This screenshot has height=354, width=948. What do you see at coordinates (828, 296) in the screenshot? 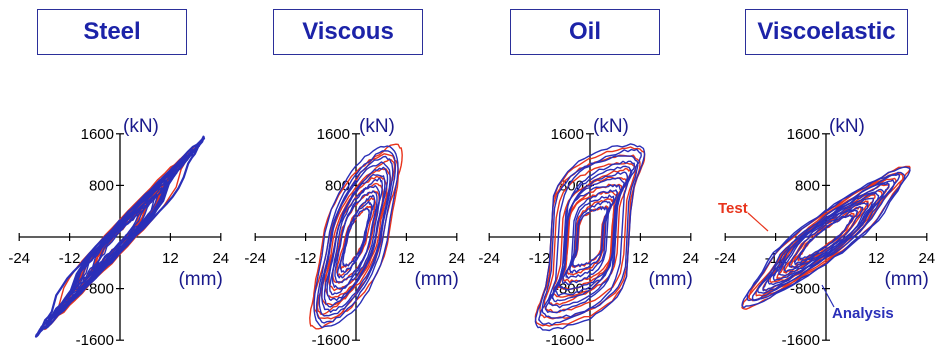
I see `legend-analysis-pointer` at bounding box center [828, 296].